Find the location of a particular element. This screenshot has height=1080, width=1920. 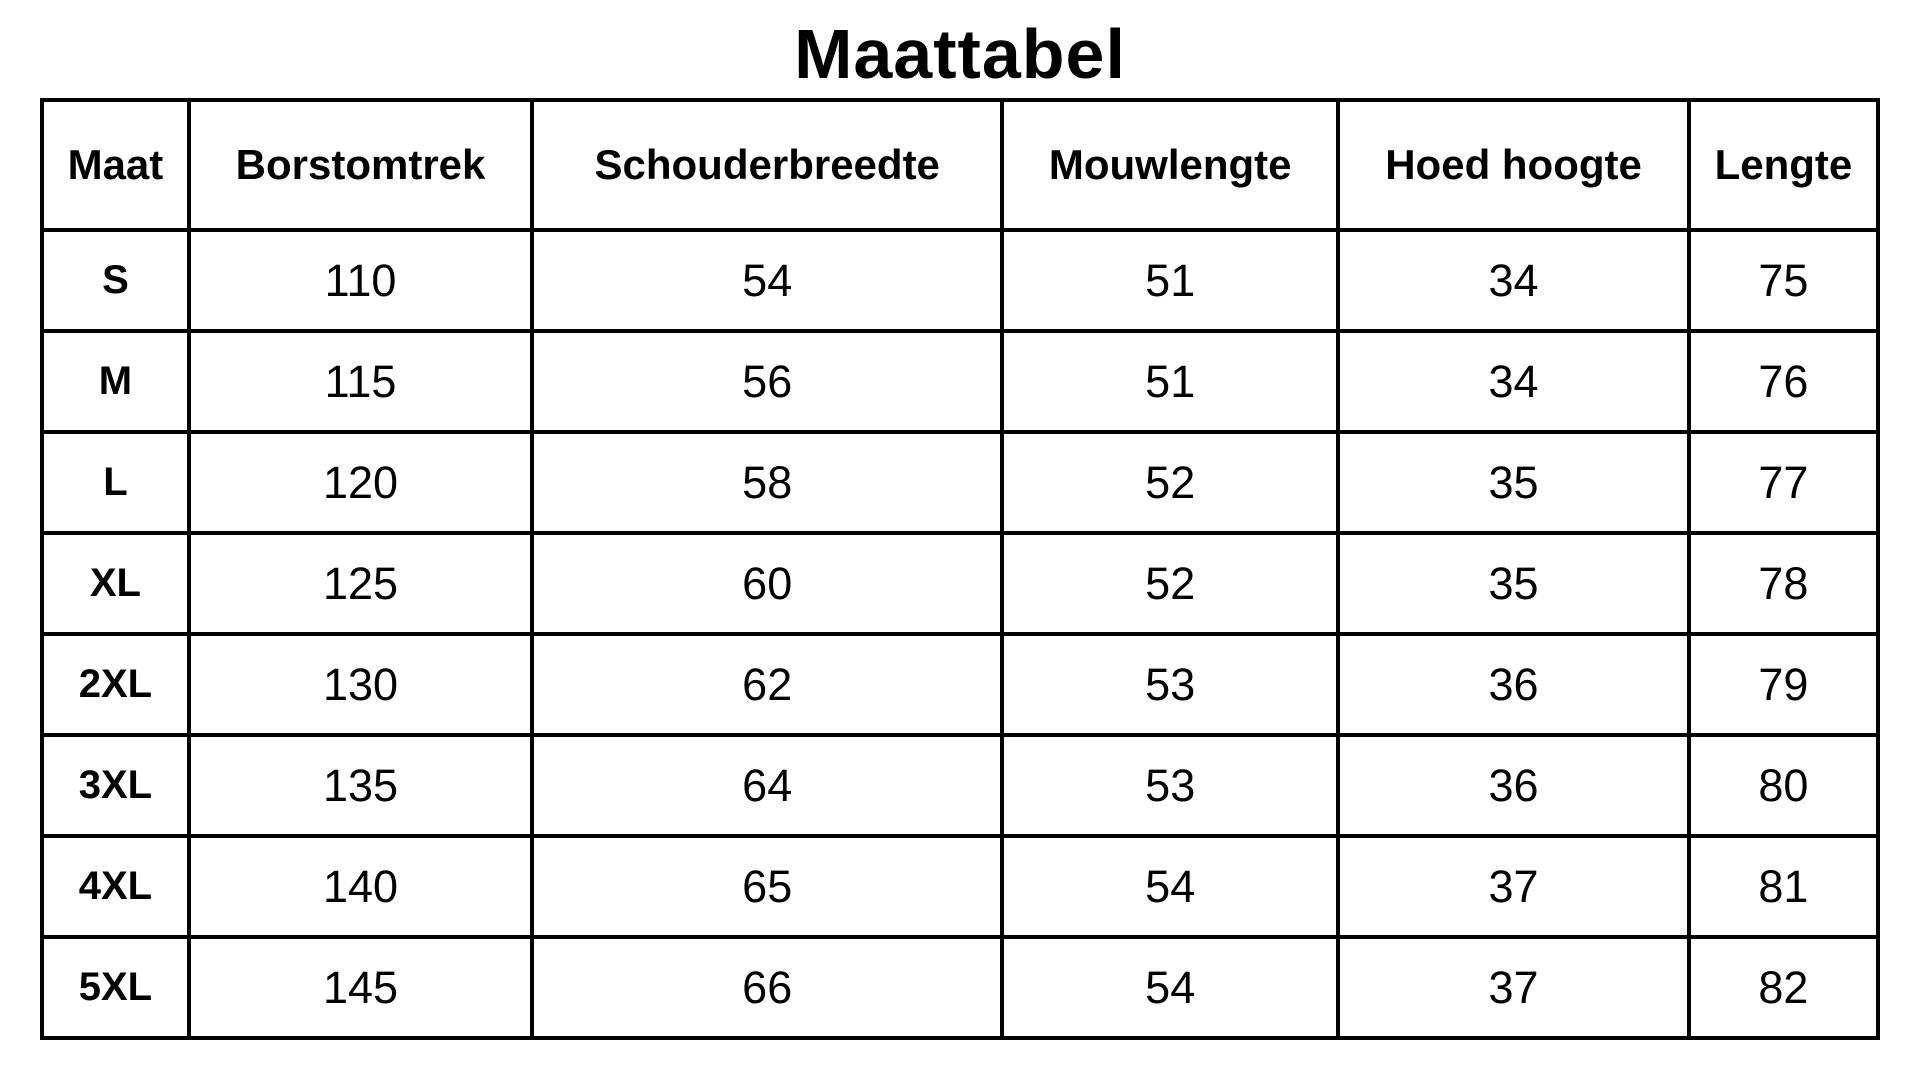

table-row-3xl: 3XL 135 64 53 36 80 is located at coordinates (960, 785).